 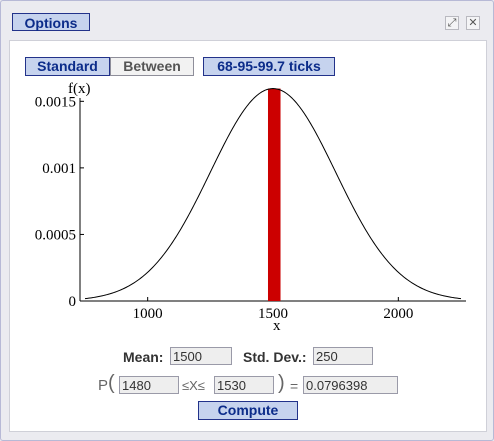 I want to click on shaded-probability-region, so click(x=274, y=194).